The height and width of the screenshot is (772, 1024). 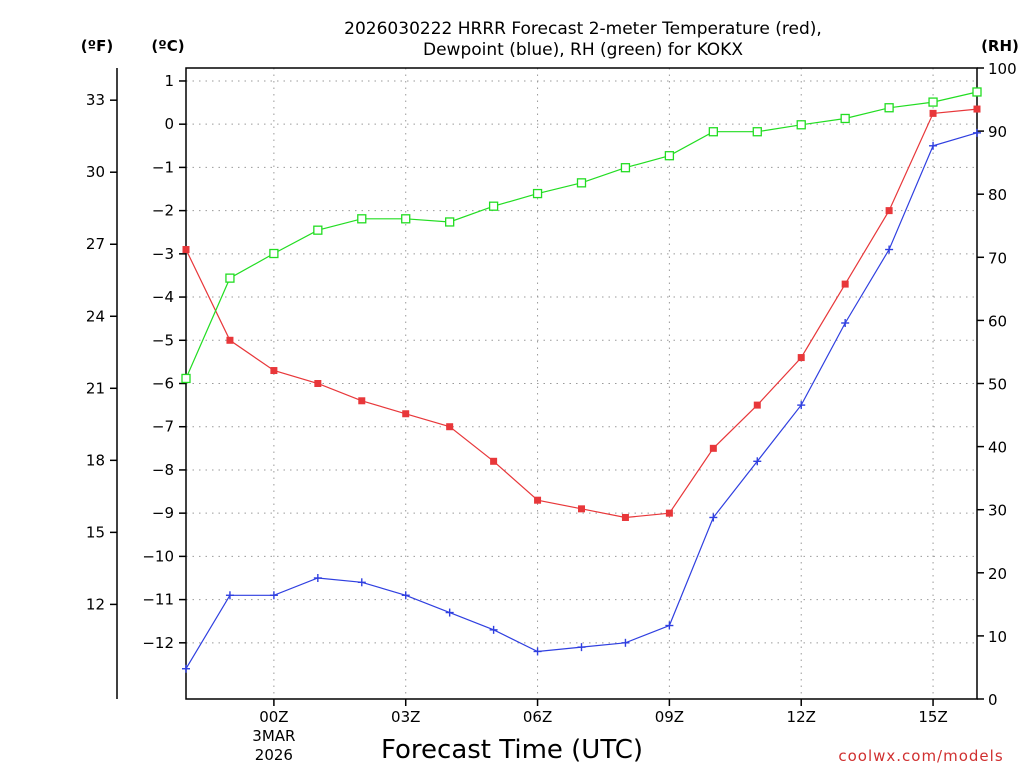 I want to click on celsius-tick-label: 0, so click(x=169, y=124).